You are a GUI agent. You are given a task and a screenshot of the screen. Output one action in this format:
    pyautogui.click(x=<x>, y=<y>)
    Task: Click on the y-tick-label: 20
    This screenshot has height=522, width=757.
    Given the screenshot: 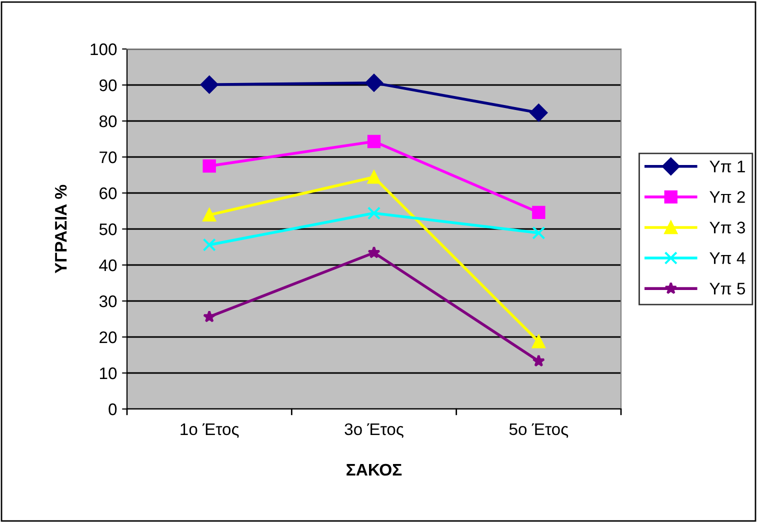 What is the action you would take?
    pyautogui.click(x=108, y=337)
    